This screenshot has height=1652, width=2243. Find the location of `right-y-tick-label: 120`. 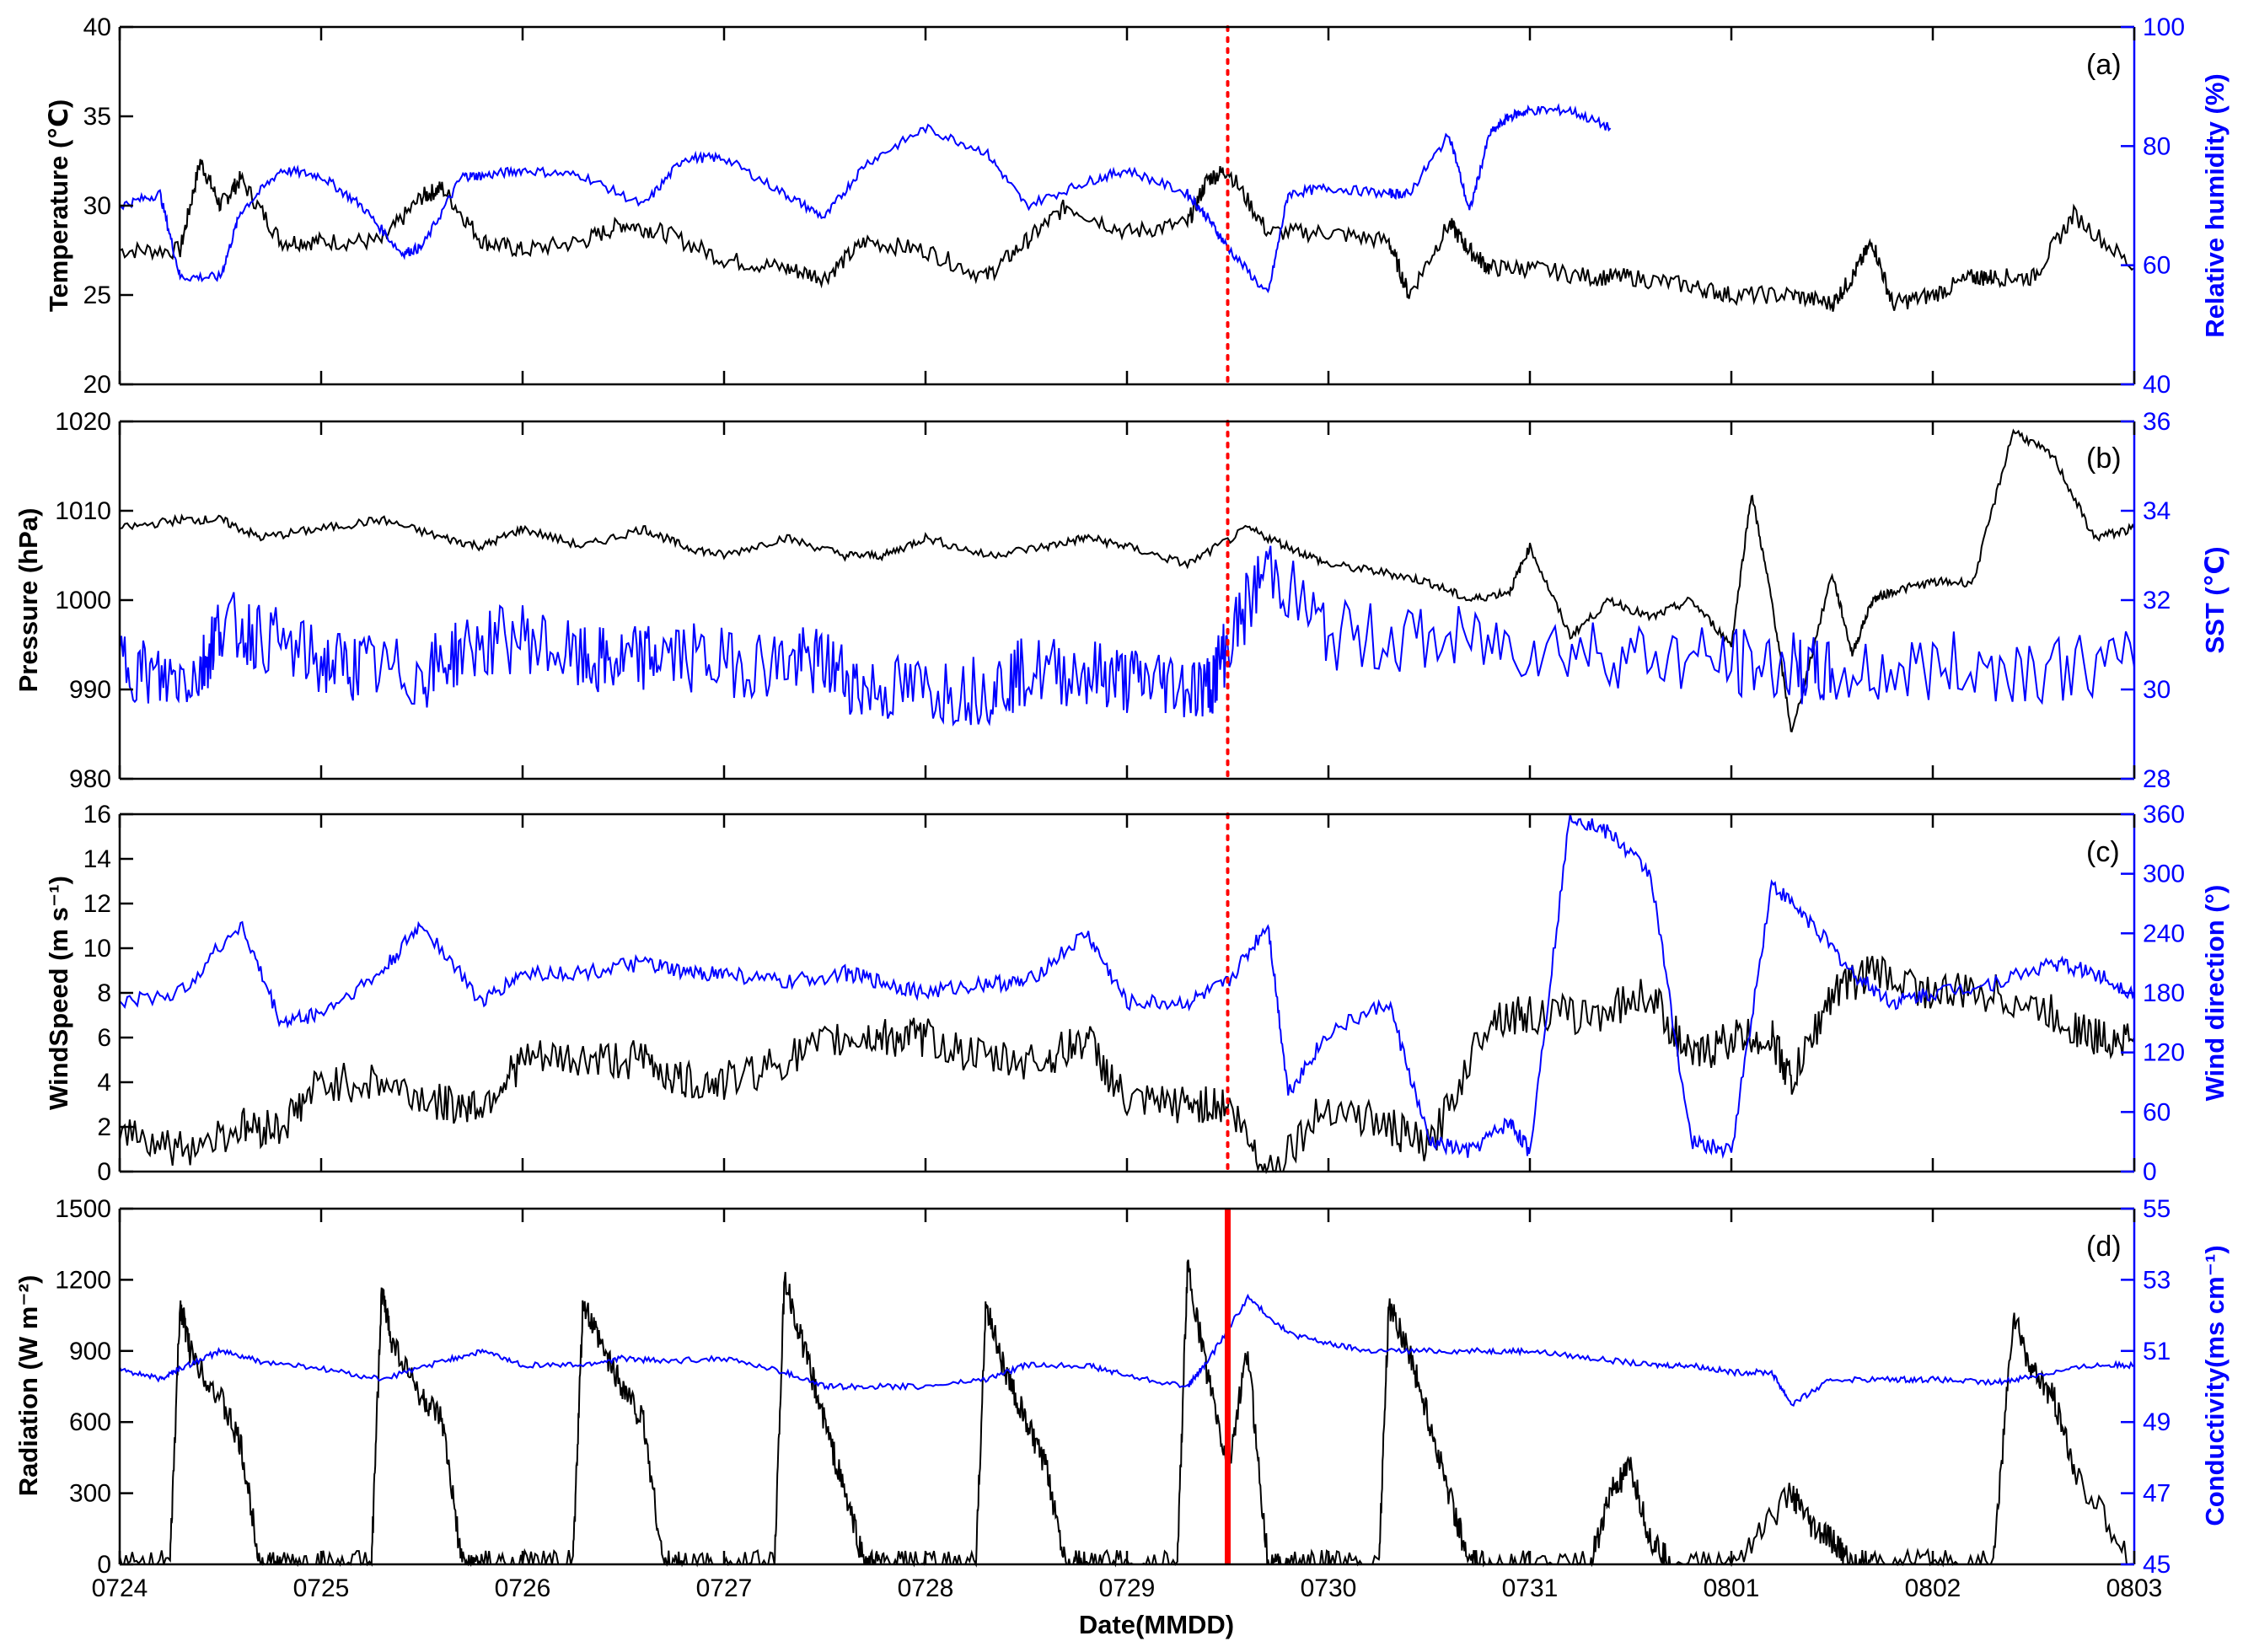

right-y-tick-label: 120 is located at coordinates (2164, 1053).